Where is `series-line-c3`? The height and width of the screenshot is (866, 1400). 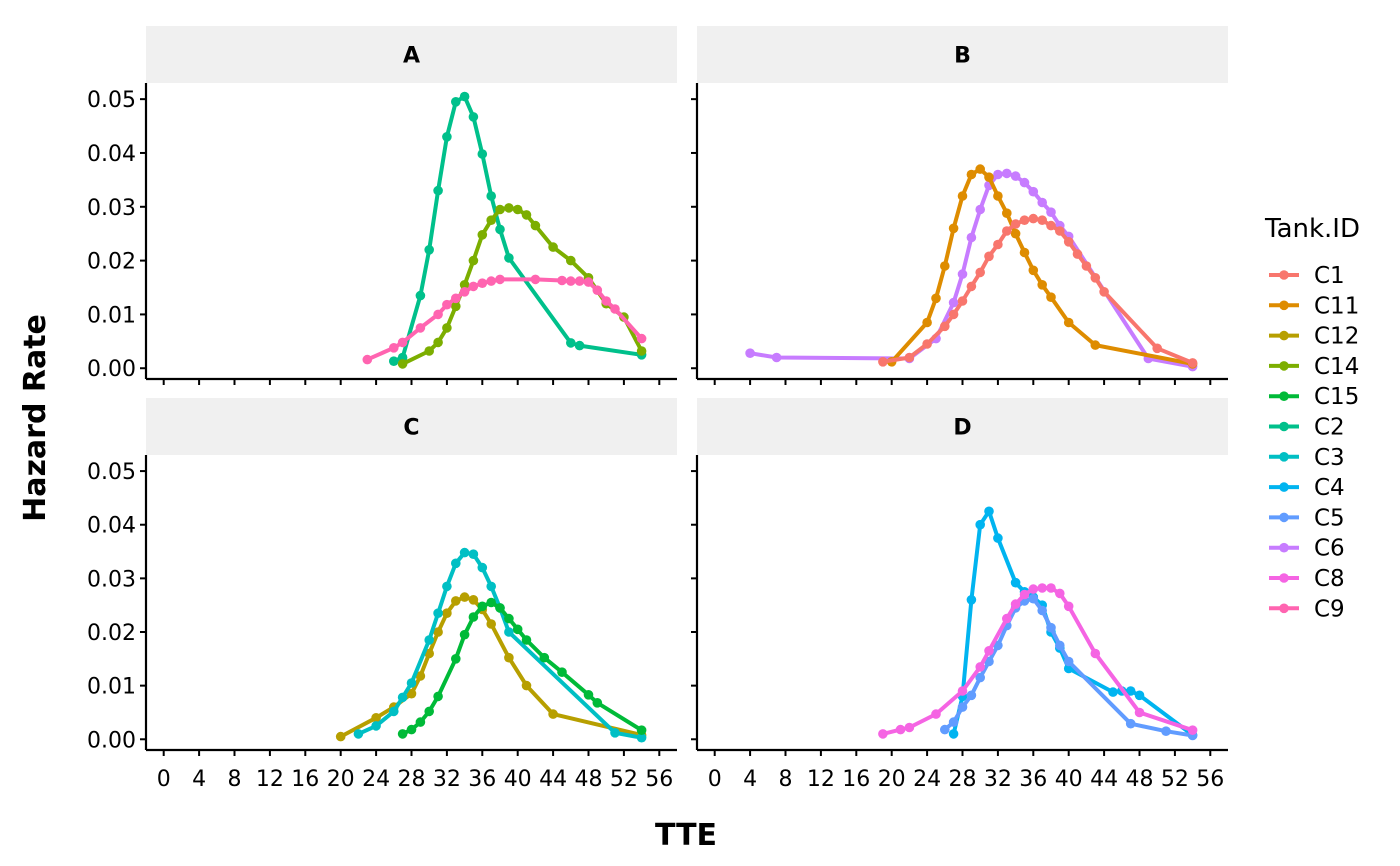 series-line-c3 is located at coordinates (499, 645).